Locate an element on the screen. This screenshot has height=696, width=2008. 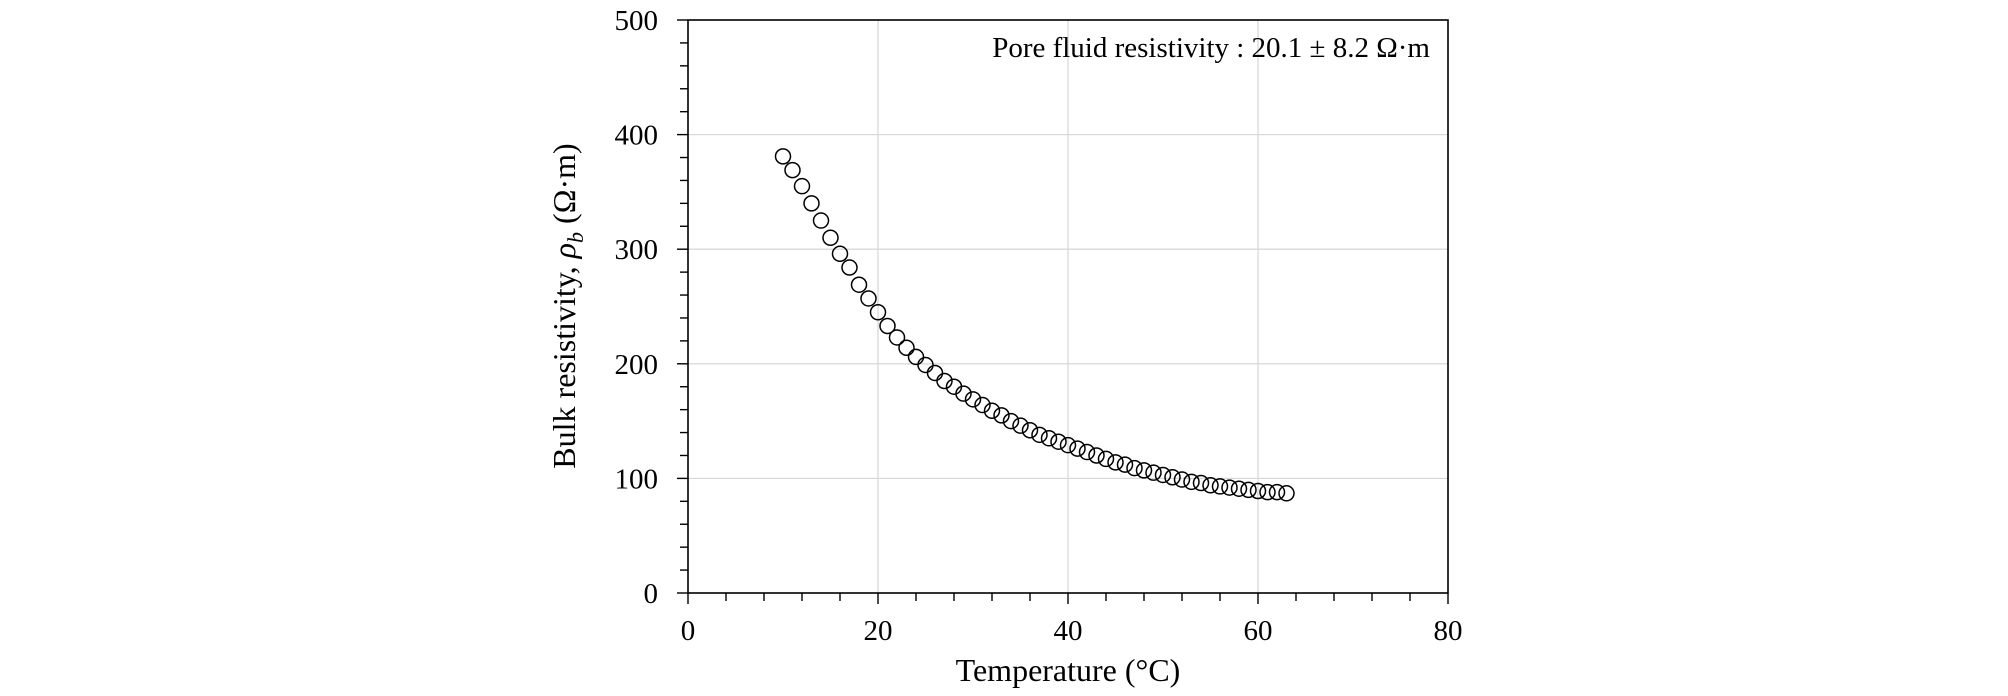
x-tick-labels: 0 20 40 60 80 is located at coordinates (1072, 631).